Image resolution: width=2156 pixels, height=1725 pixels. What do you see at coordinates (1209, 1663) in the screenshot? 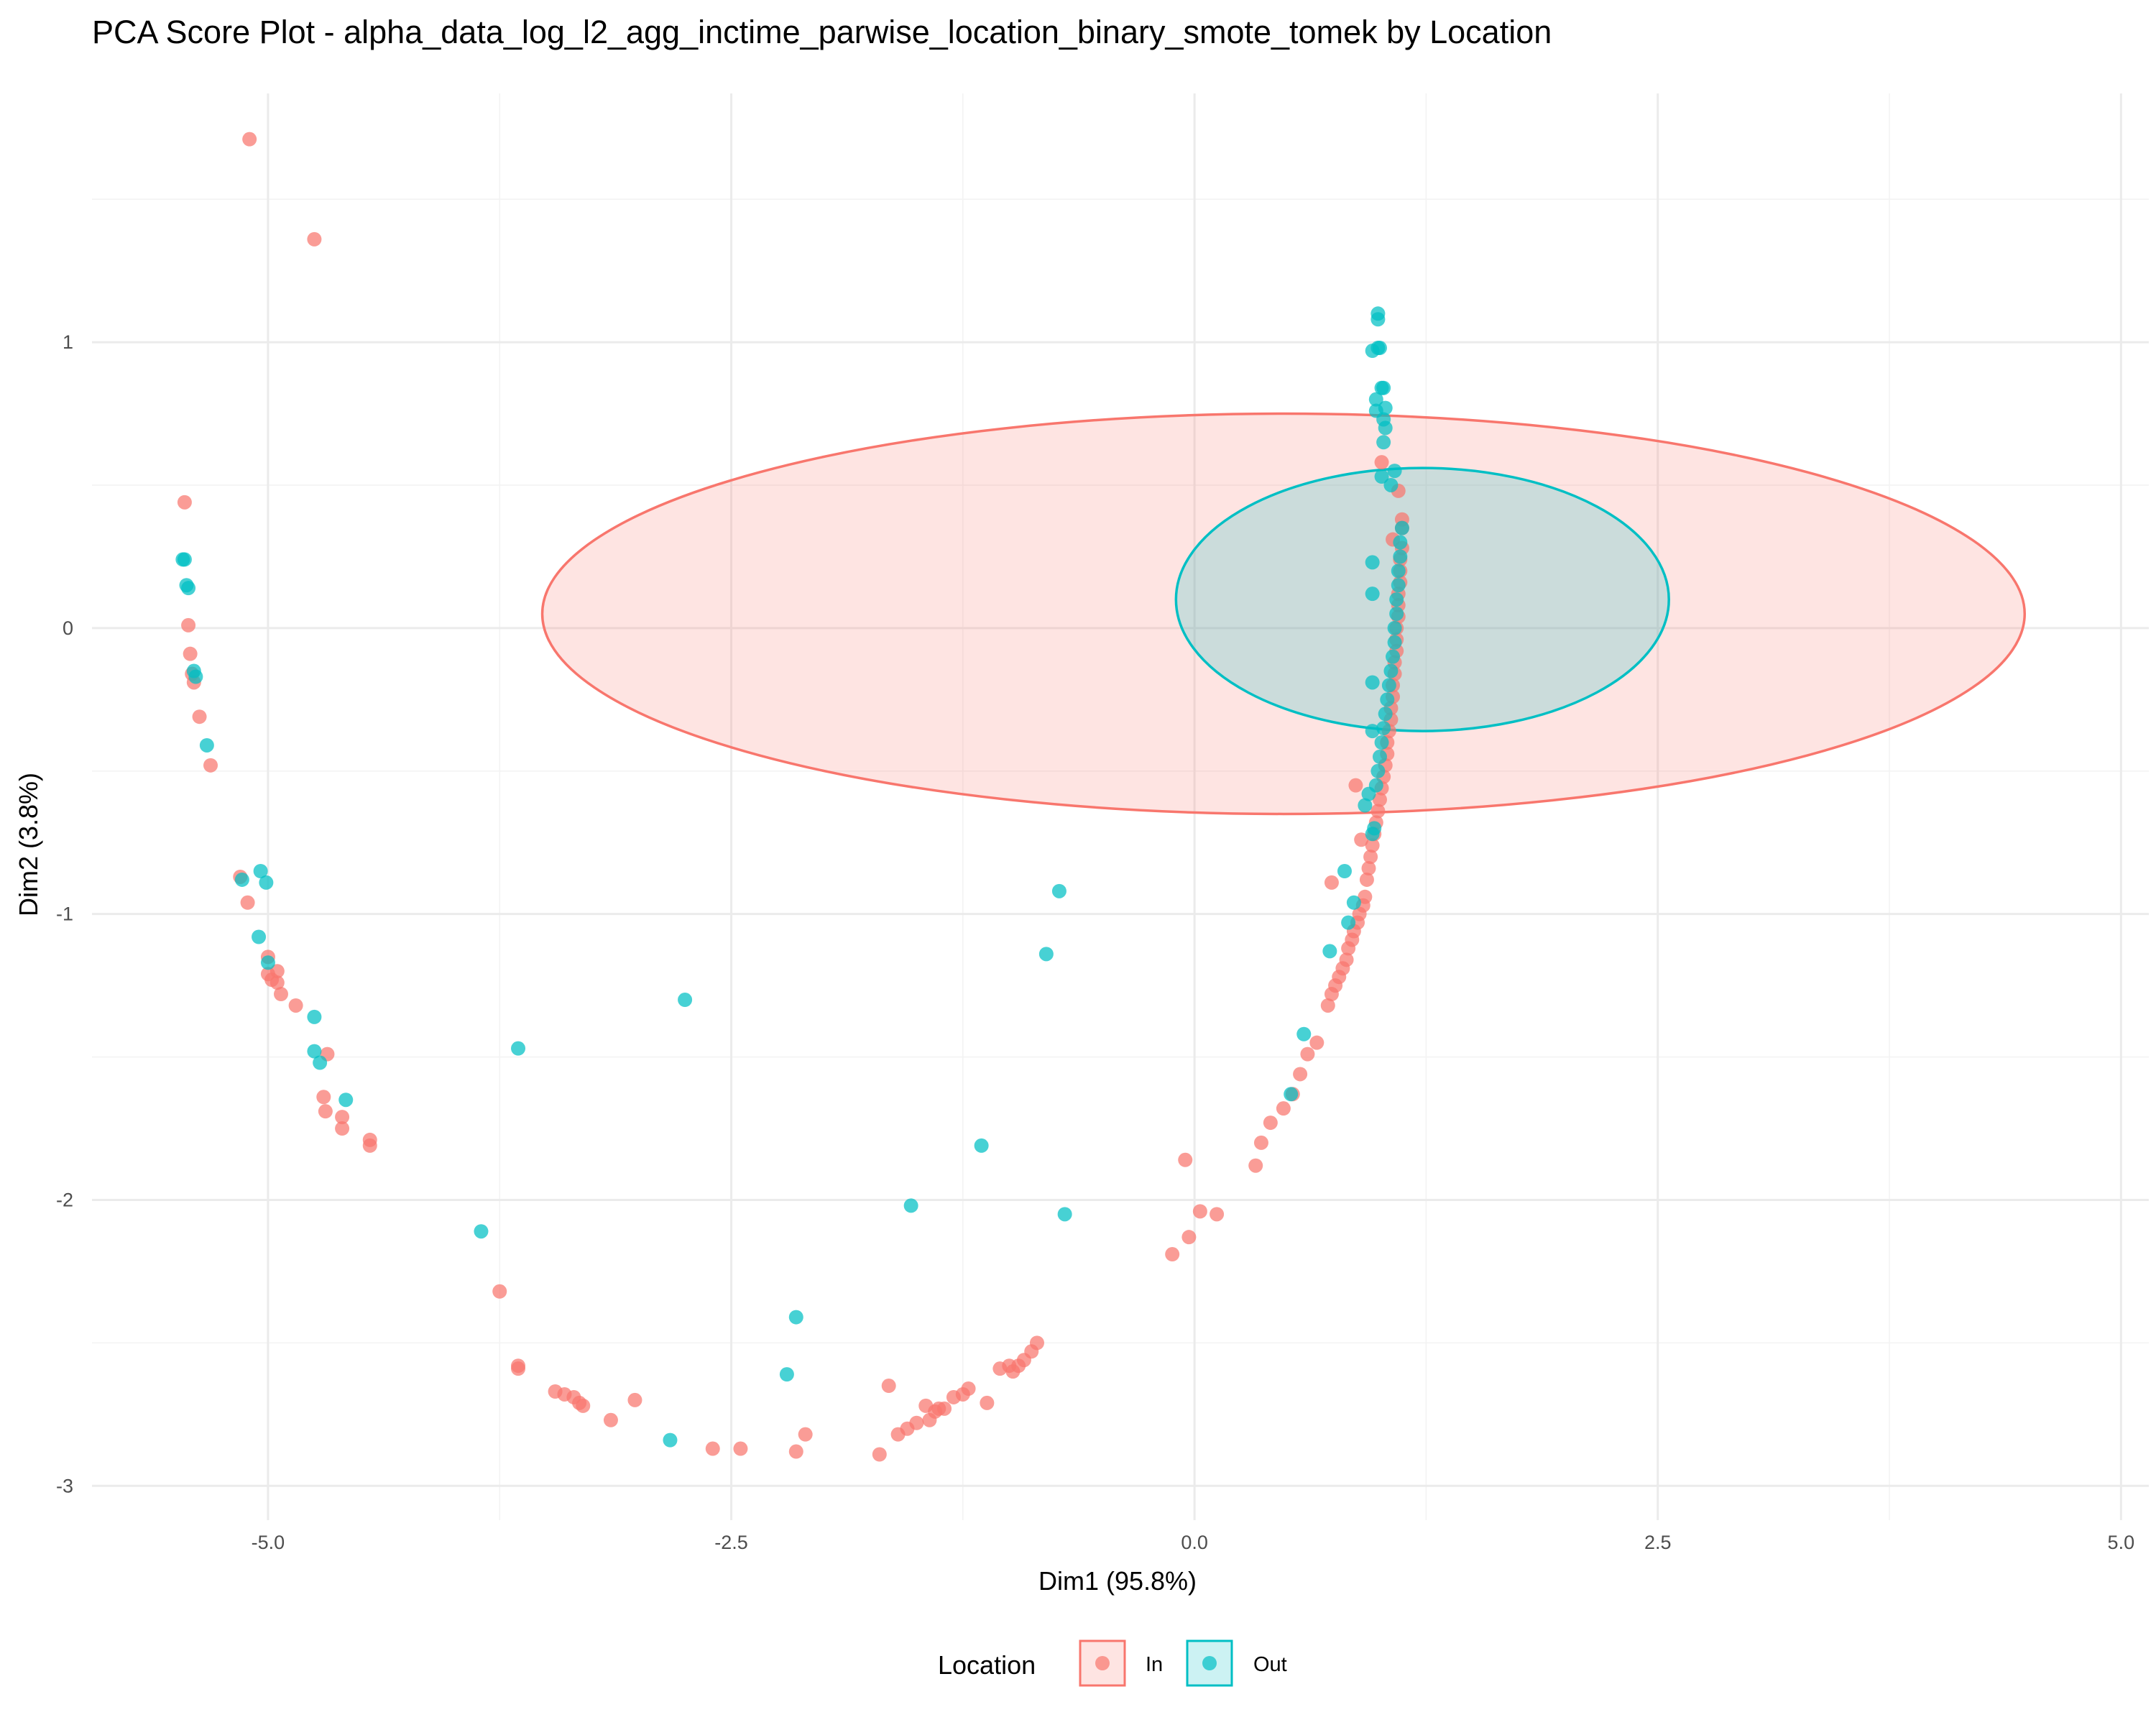
I see `legend-point-out` at bounding box center [1209, 1663].